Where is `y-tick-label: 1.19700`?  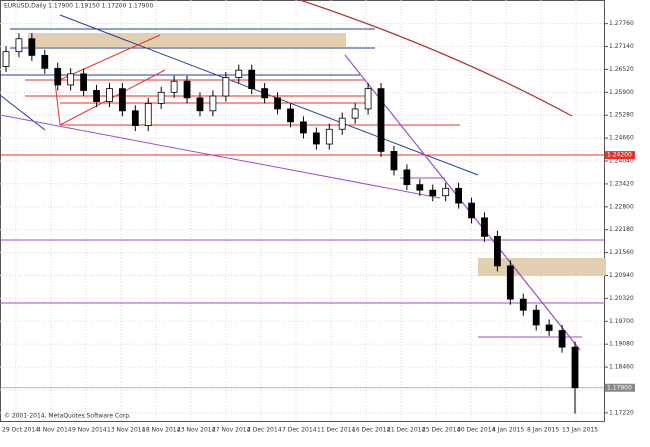 y-tick-label: 1.19700 is located at coordinates (621, 321).